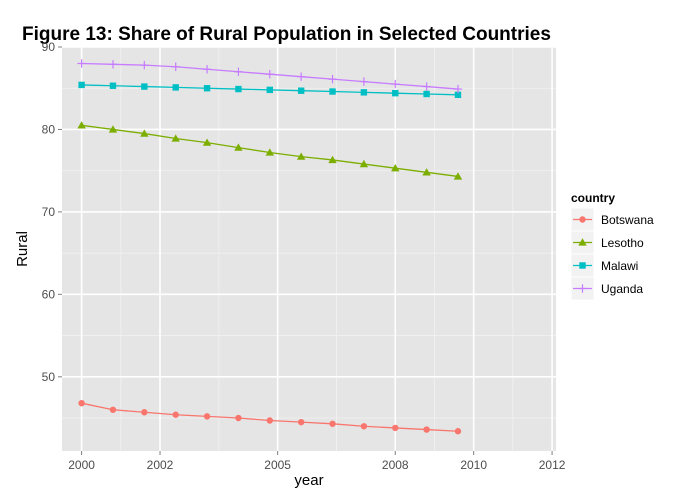 The width and height of the screenshot is (700, 500). What do you see at coordinates (49, 212) in the screenshot?
I see `y-tick-label: 70` at bounding box center [49, 212].